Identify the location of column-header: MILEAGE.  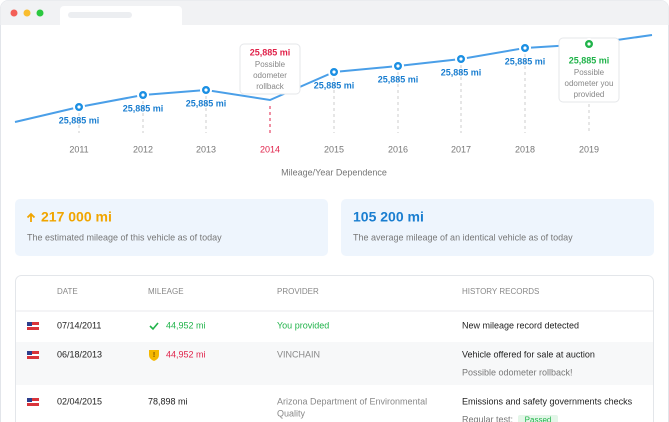
(166, 291).